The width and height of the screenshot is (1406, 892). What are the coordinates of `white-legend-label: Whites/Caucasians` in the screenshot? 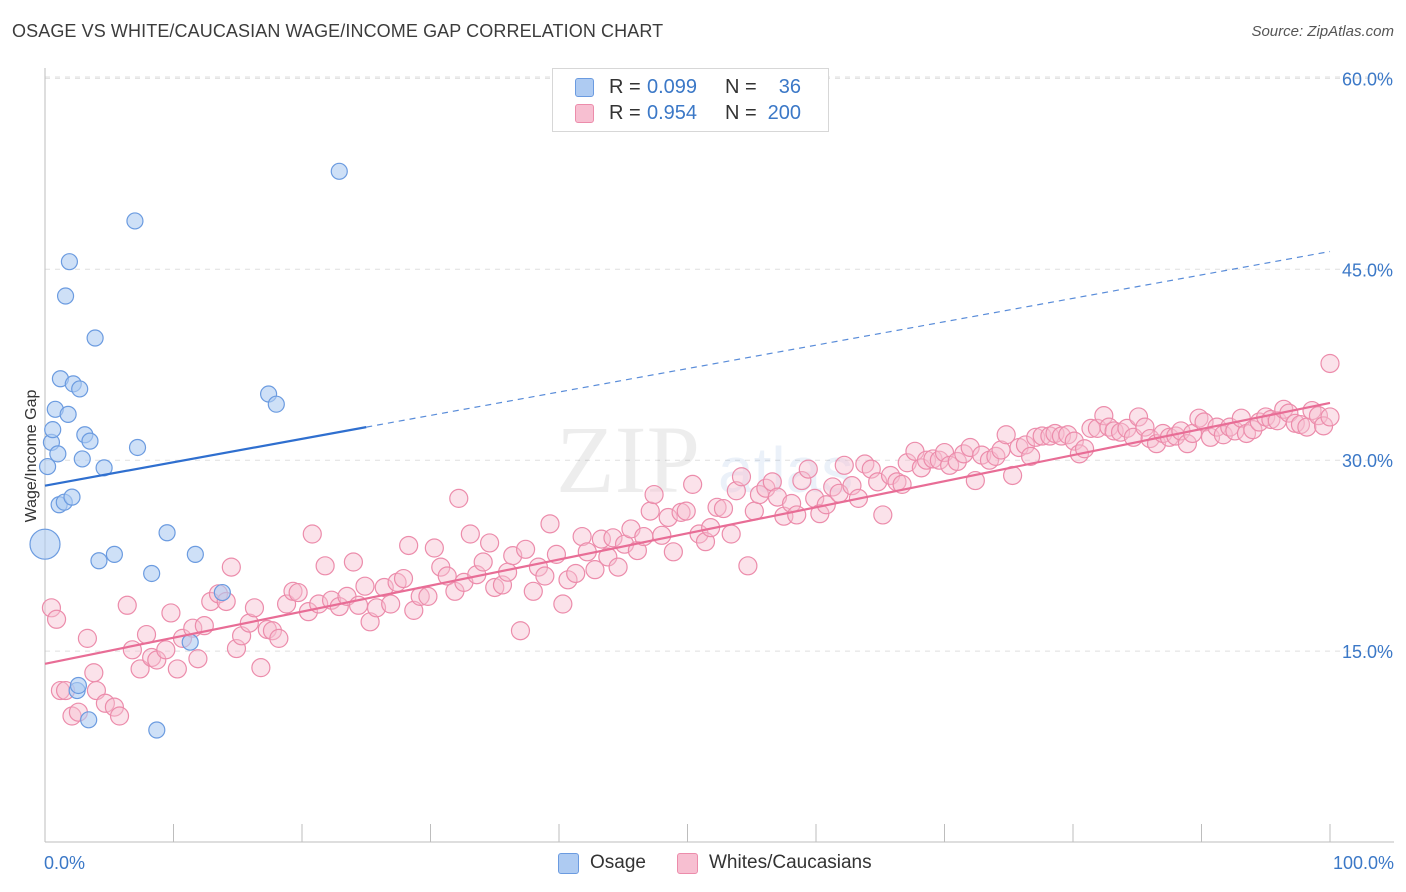 It's located at (790, 862).